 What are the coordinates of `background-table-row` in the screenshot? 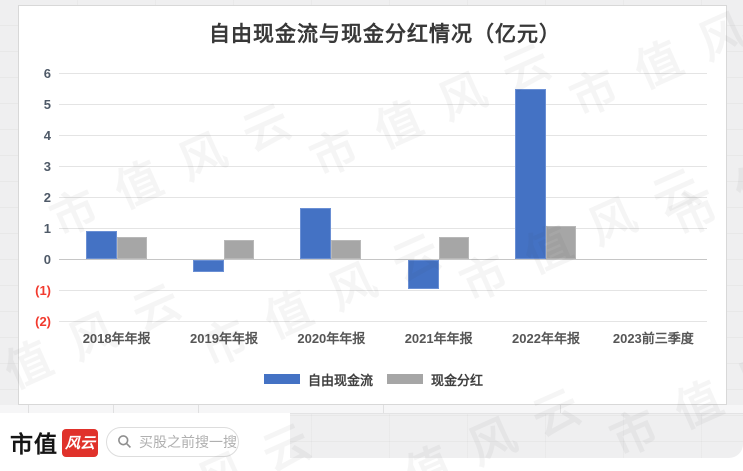 It's located at (371, 409).